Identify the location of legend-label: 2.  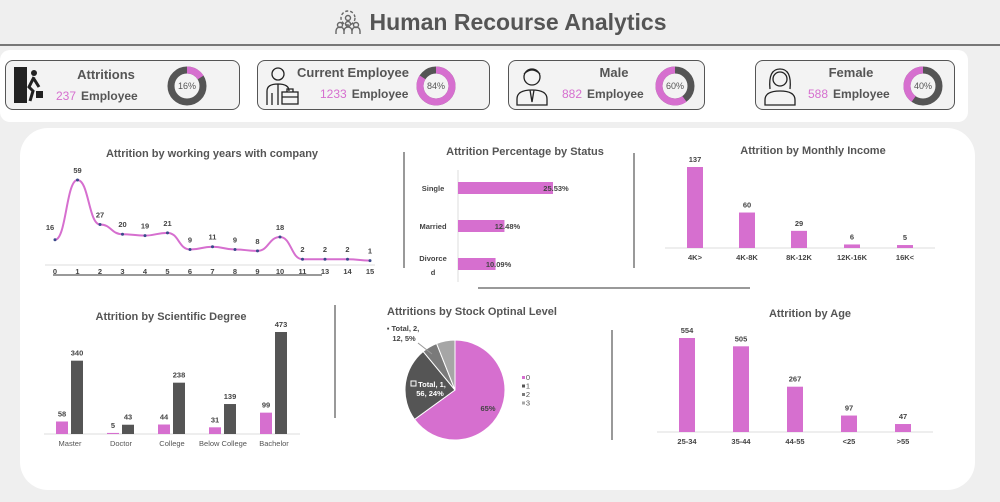
(528, 394).